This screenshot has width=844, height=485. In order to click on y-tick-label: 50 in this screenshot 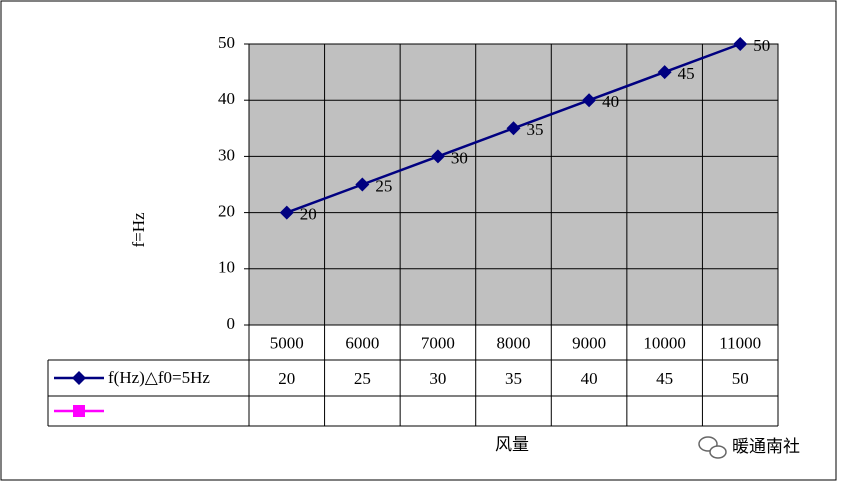, I will do `click(226, 42)`.